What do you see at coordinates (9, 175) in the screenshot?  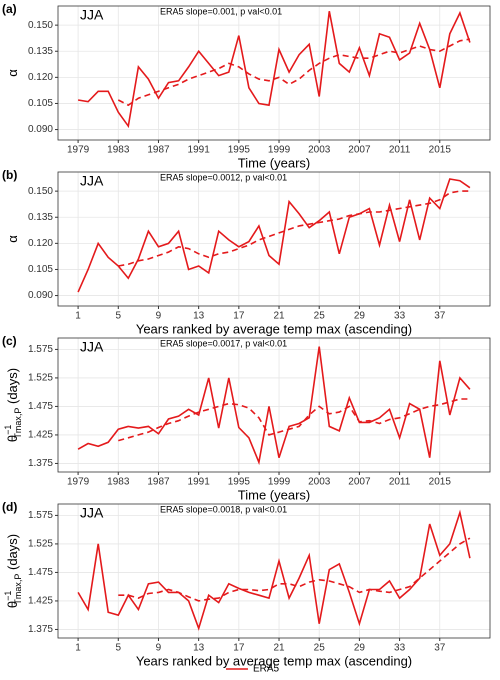 I see `panel-label: (b)` at bounding box center [9, 175].